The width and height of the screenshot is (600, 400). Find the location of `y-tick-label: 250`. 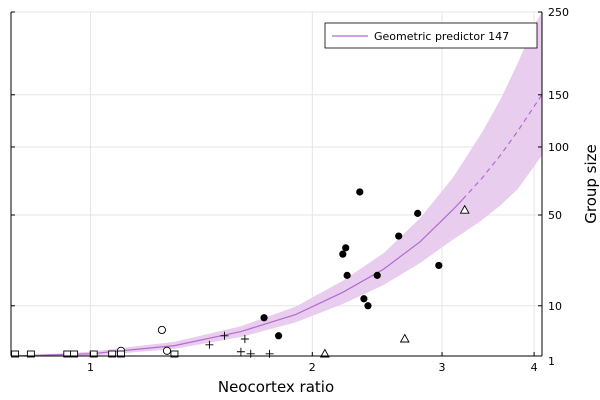

y-tick-label: 250 is located at coordinates (558, 12).